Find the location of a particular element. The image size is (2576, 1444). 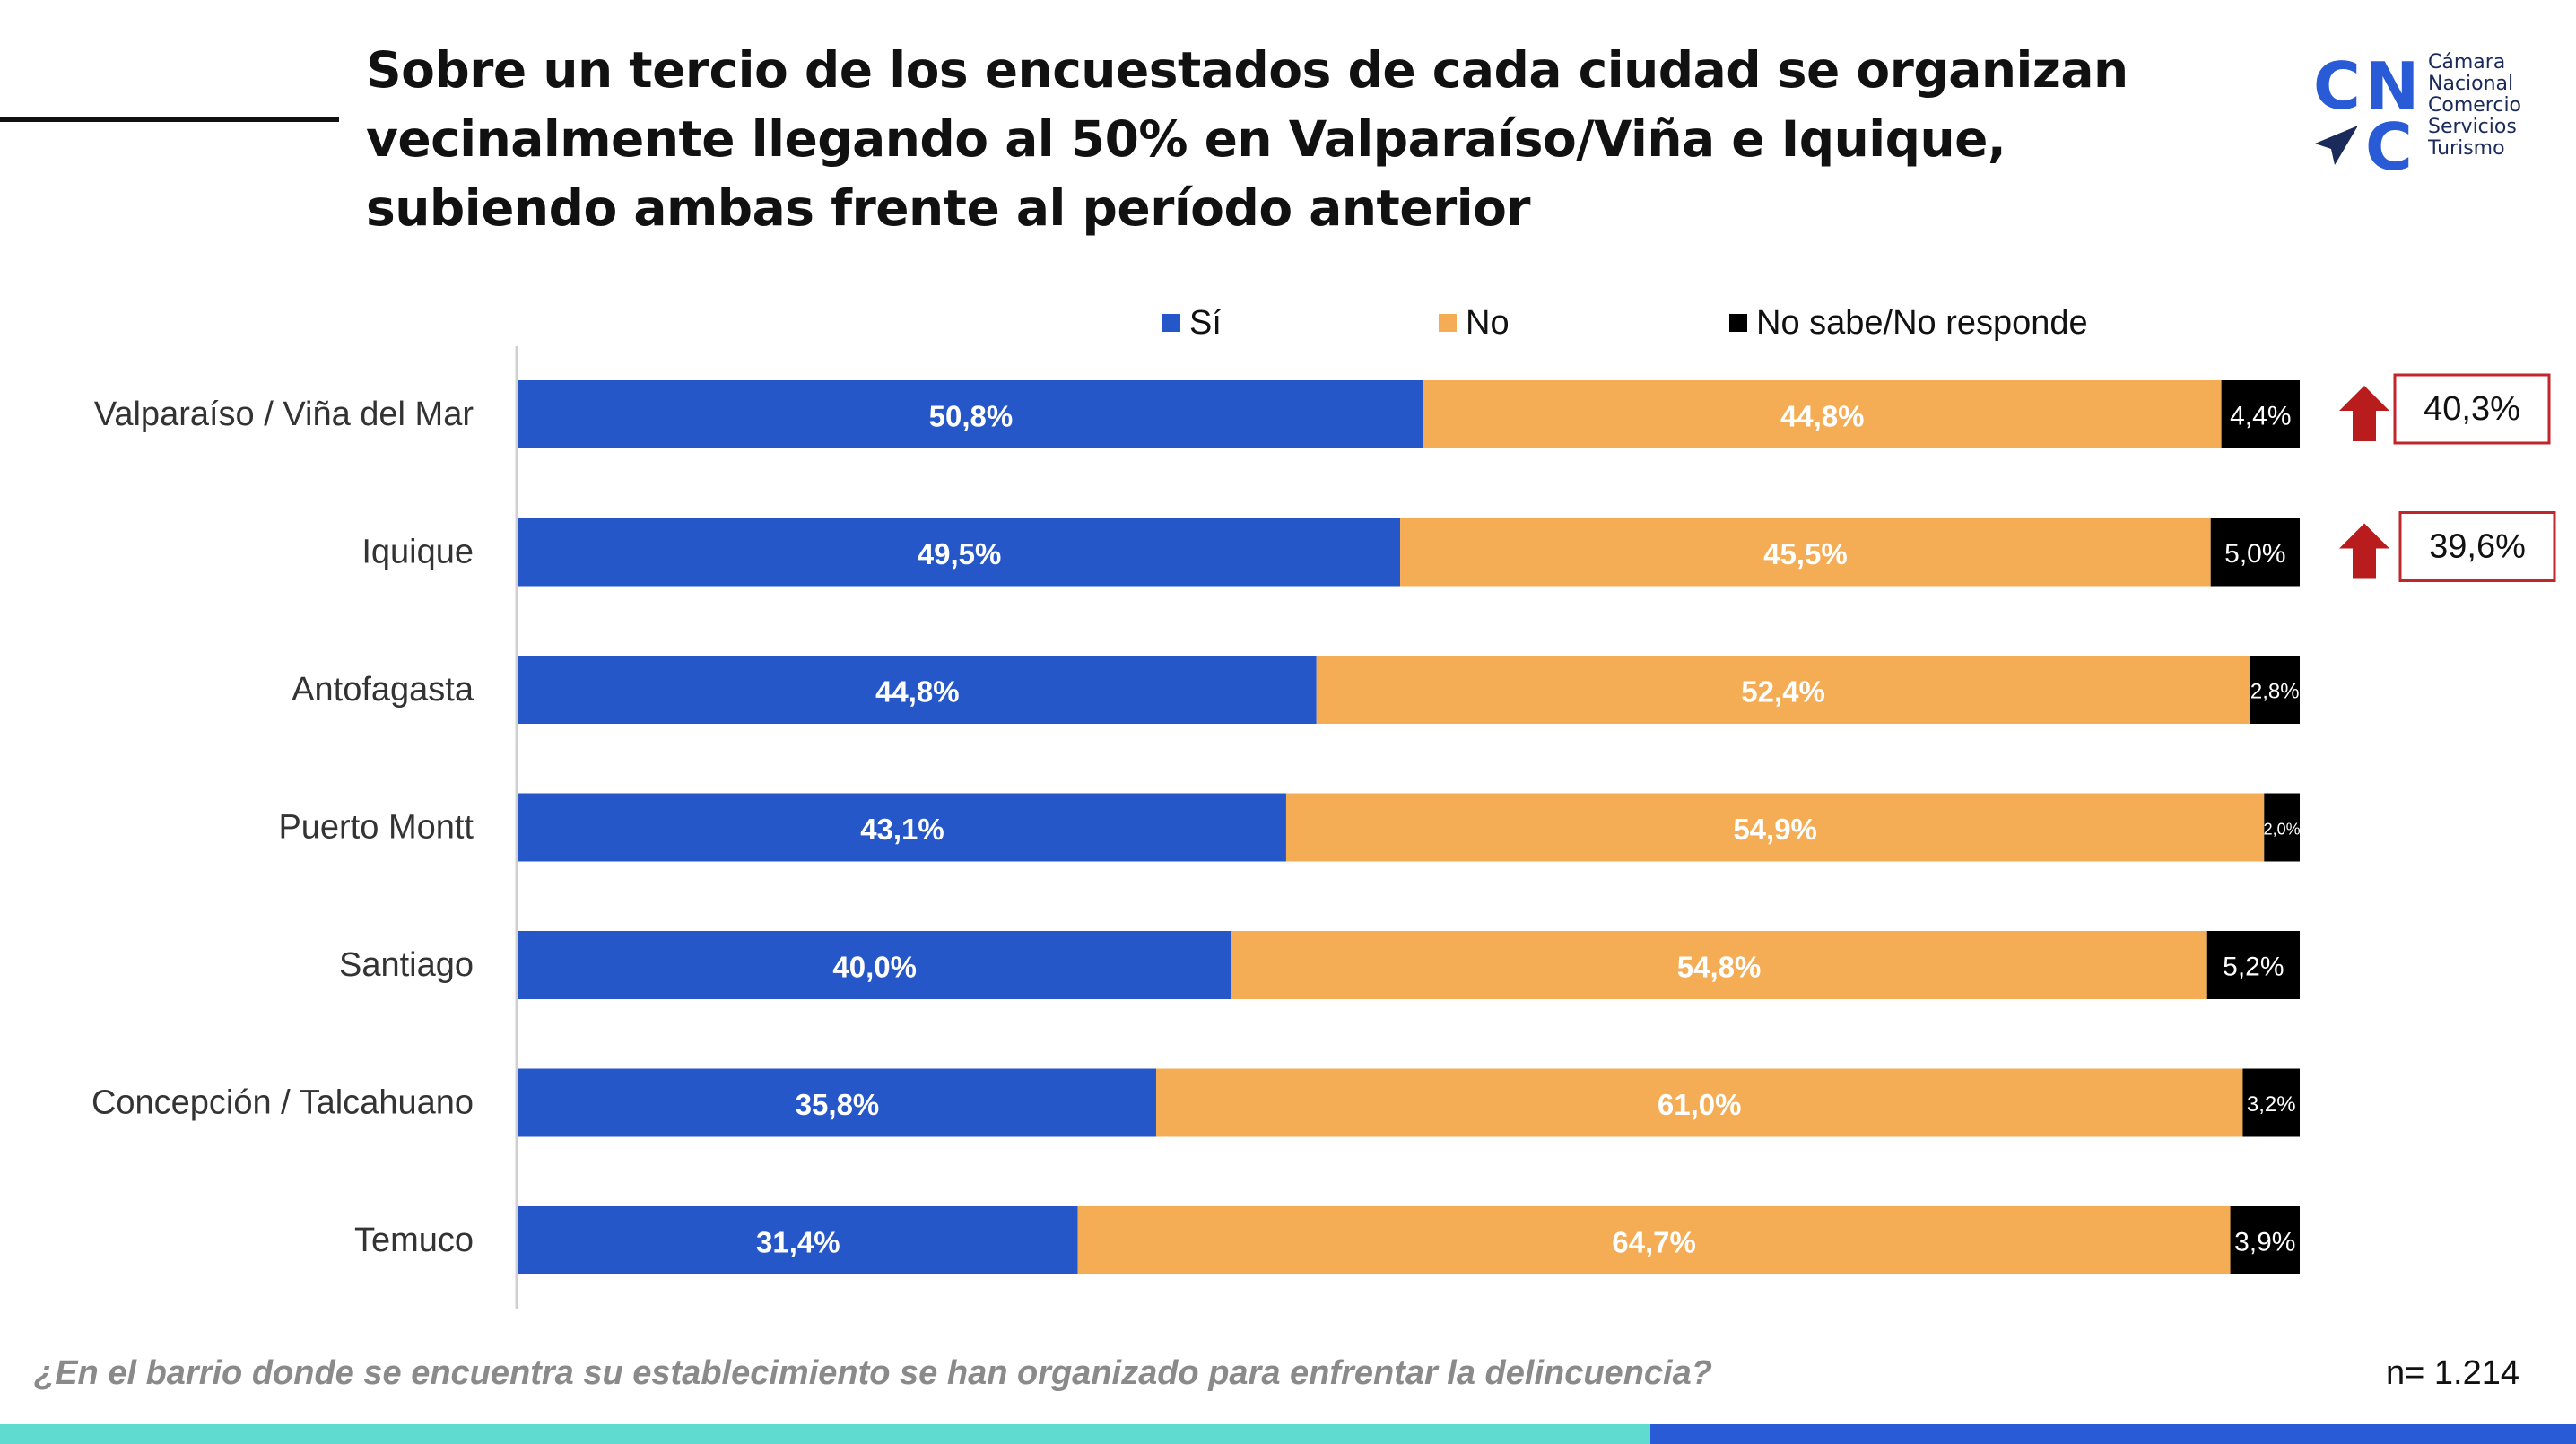

data-label-no-sabe-no-responde-antofagasta: 2,8% is located at coordinates (2275, 692).